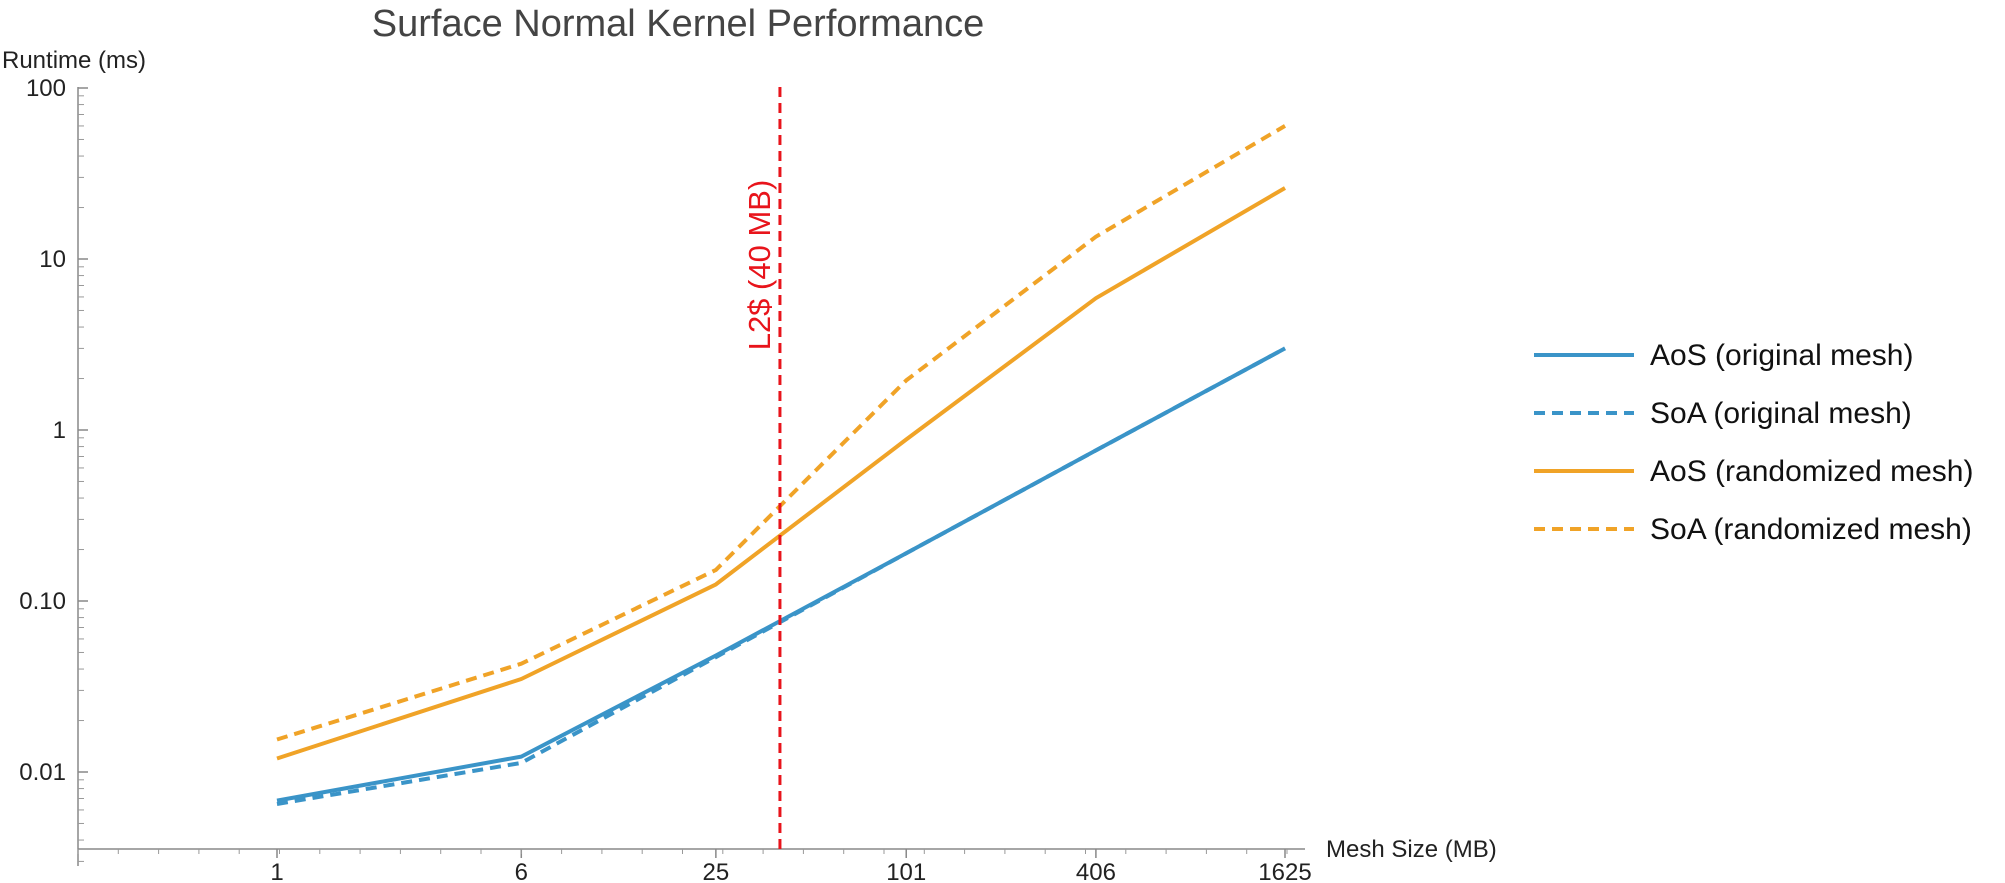  I want to click on y-ticks: 0.01 0.10 1 10 100, so click(53, 468).